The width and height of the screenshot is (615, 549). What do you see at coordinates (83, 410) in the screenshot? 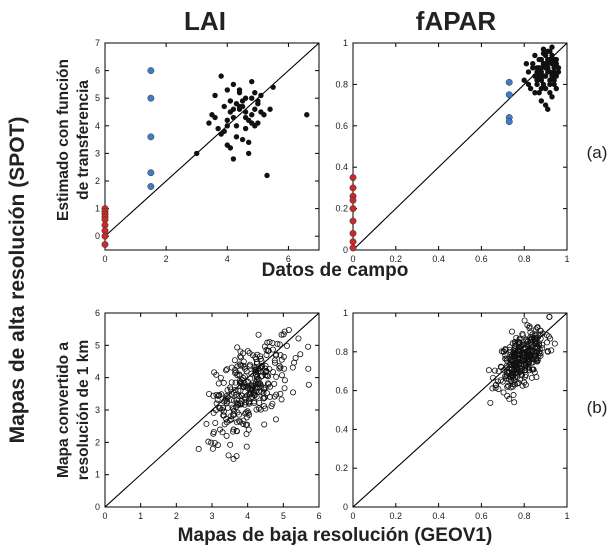
I see `ylabel-bottom-line2: resolución de 1 km` at bounding box center [83, 410].